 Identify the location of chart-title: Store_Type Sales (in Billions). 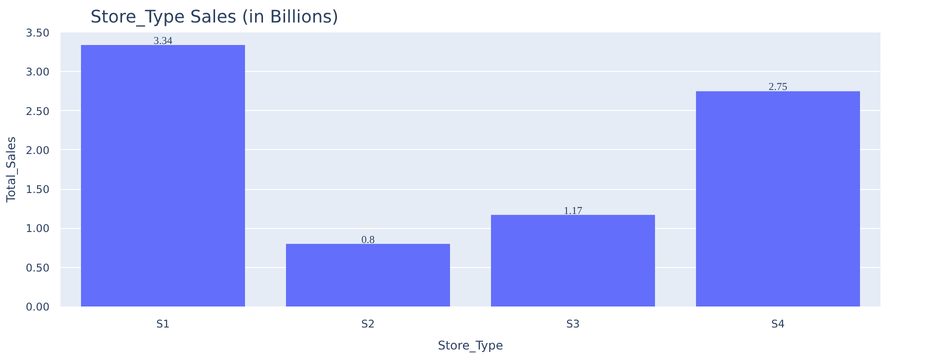
(214, 18).